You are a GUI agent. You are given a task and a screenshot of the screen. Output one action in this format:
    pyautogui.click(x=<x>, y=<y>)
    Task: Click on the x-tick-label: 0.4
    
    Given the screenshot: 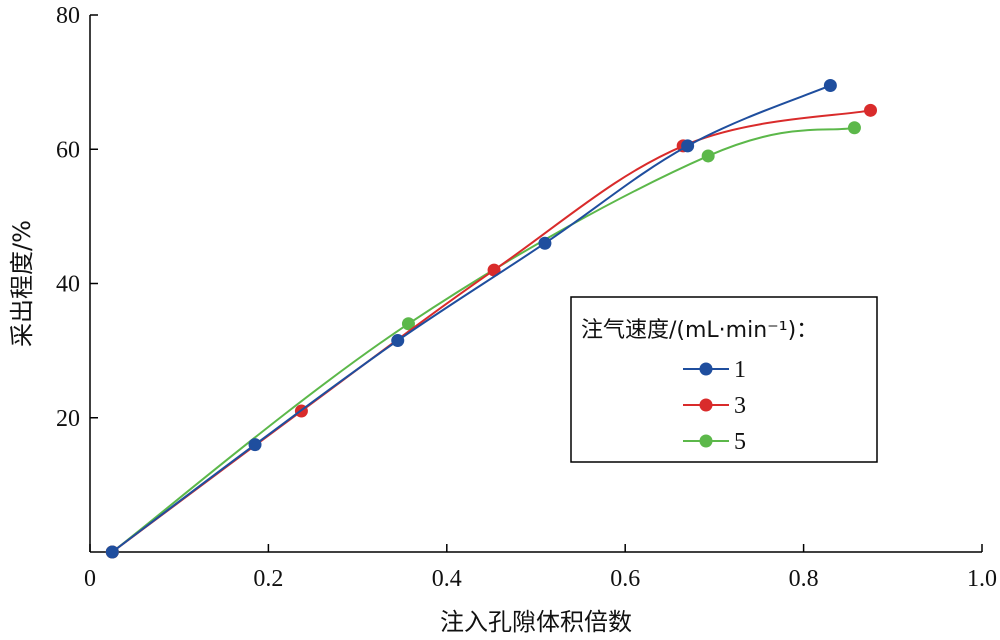 What is the action you would take?
    pyautogui.click(x=447, y=579)
    